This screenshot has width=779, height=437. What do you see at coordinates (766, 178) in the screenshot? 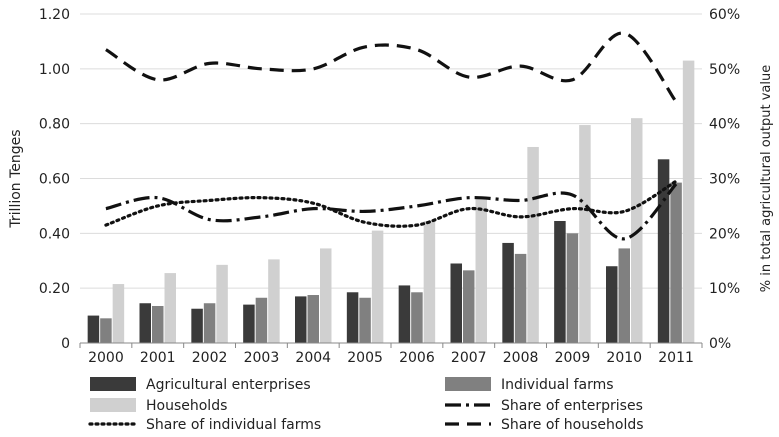
I see `y2-axis-title: % in total agricultural output value` at bounding box center [766, 178].